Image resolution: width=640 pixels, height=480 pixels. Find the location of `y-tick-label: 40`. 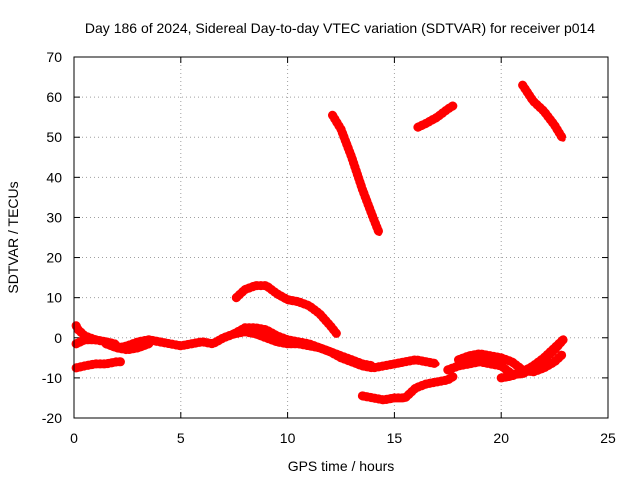

y-tick-label: 40 is located at coordinates (54, 177).